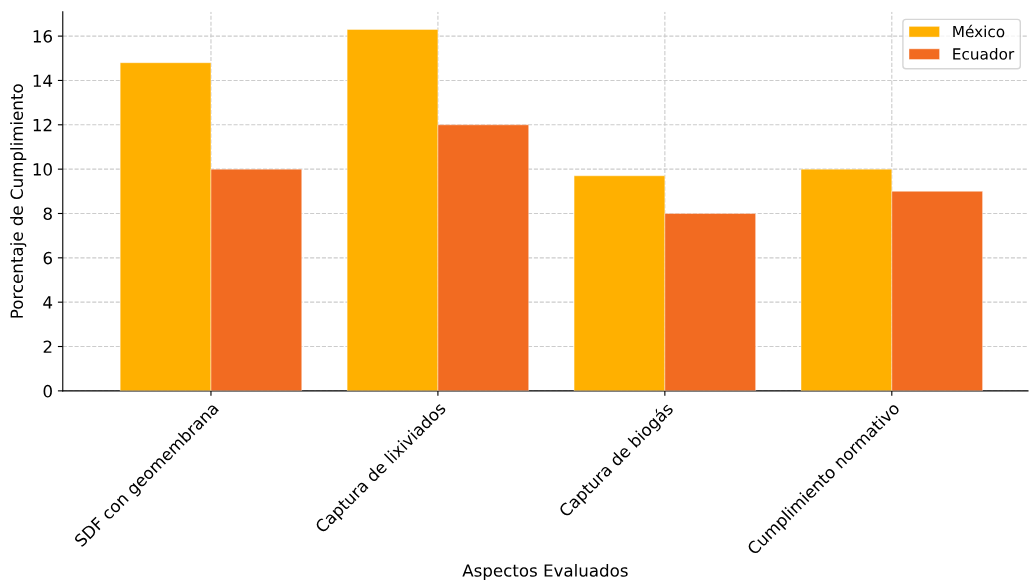  Describe the element at coordinates (47, 214) in the screenshot. I see `y-tick-label: 8` at that location.